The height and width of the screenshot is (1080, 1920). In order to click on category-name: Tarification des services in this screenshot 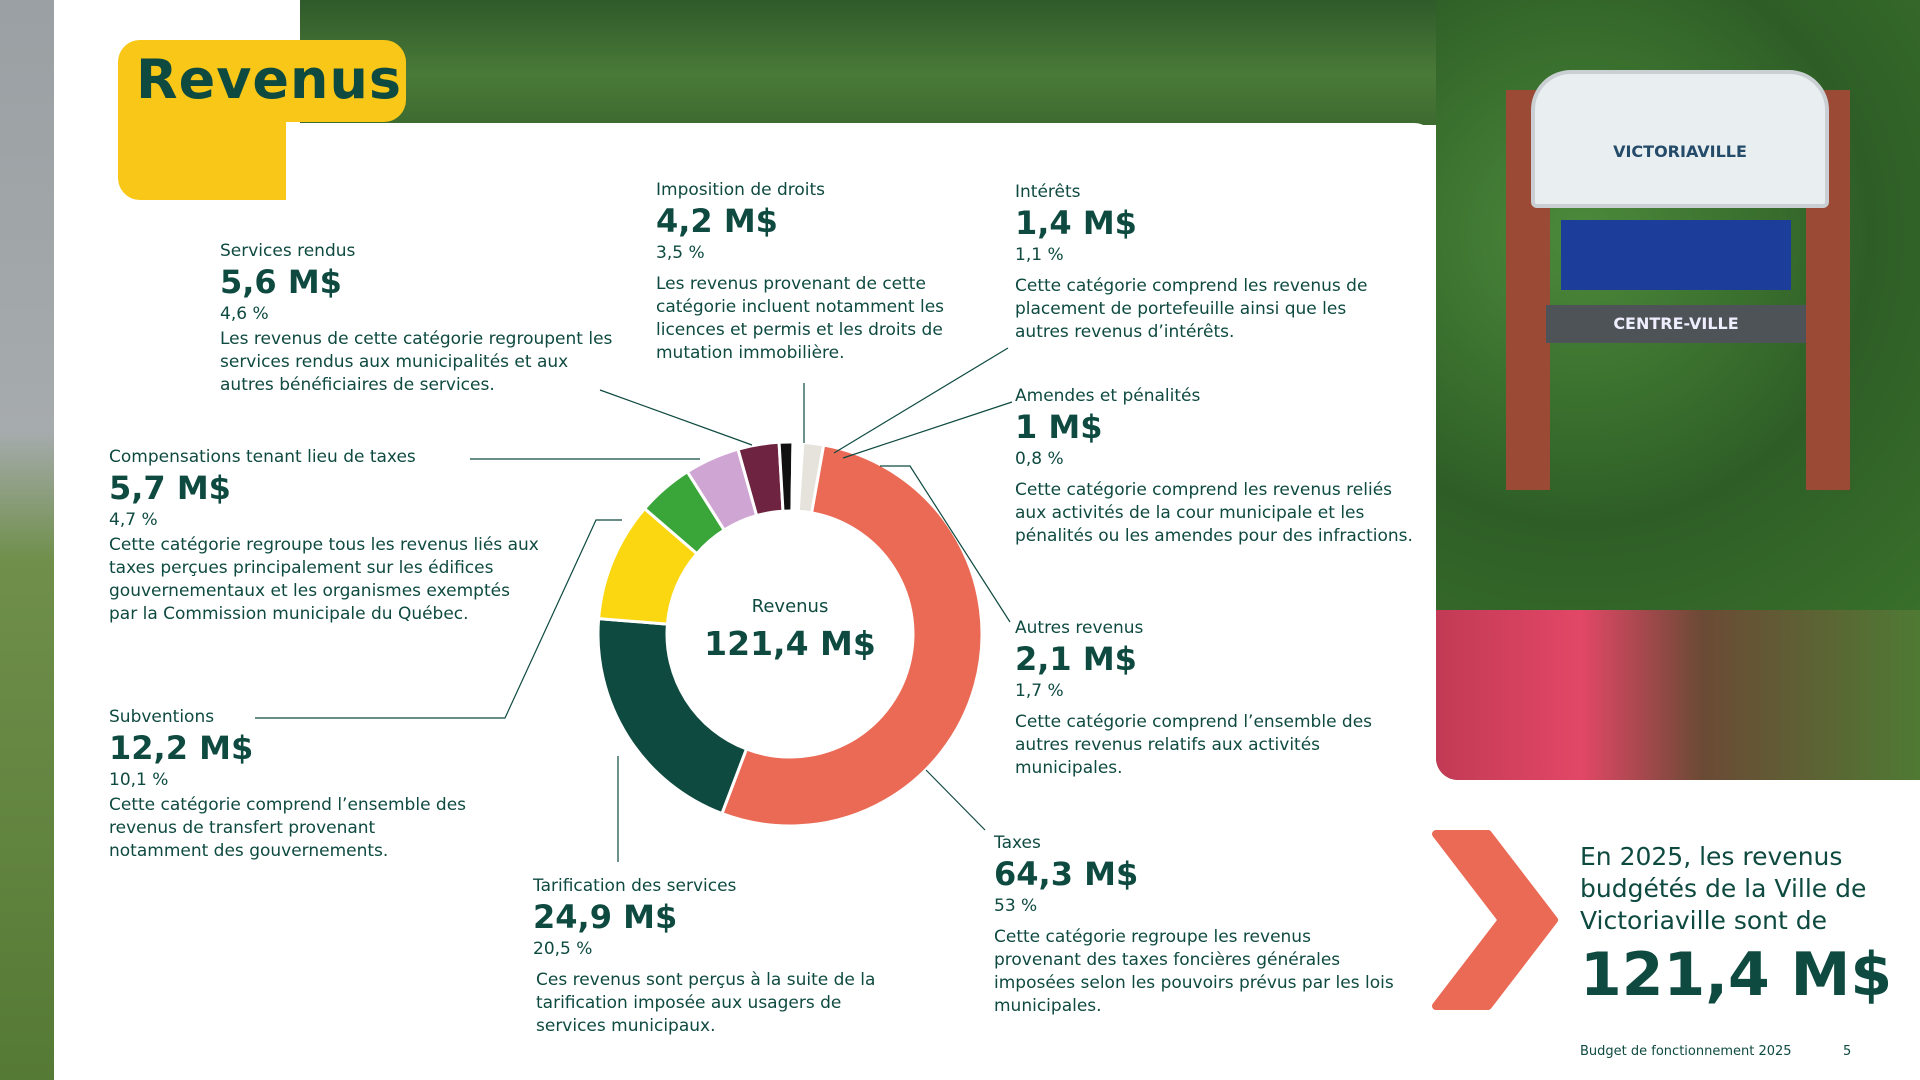, I will do `click(635, 886)`.